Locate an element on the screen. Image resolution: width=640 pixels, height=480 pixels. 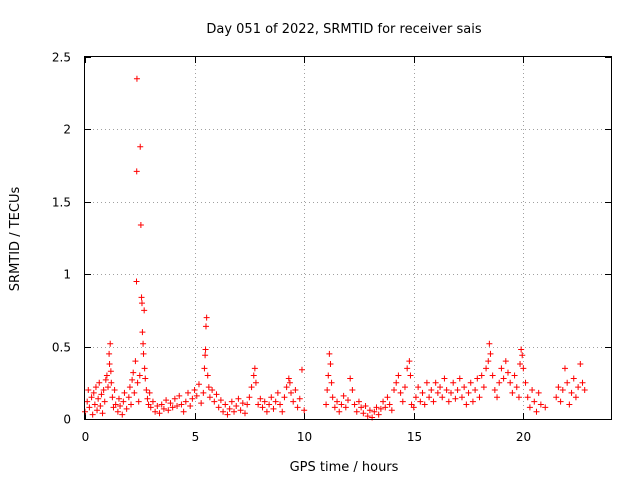
y-tick-label: 0 is located at coordinates (67, 420).